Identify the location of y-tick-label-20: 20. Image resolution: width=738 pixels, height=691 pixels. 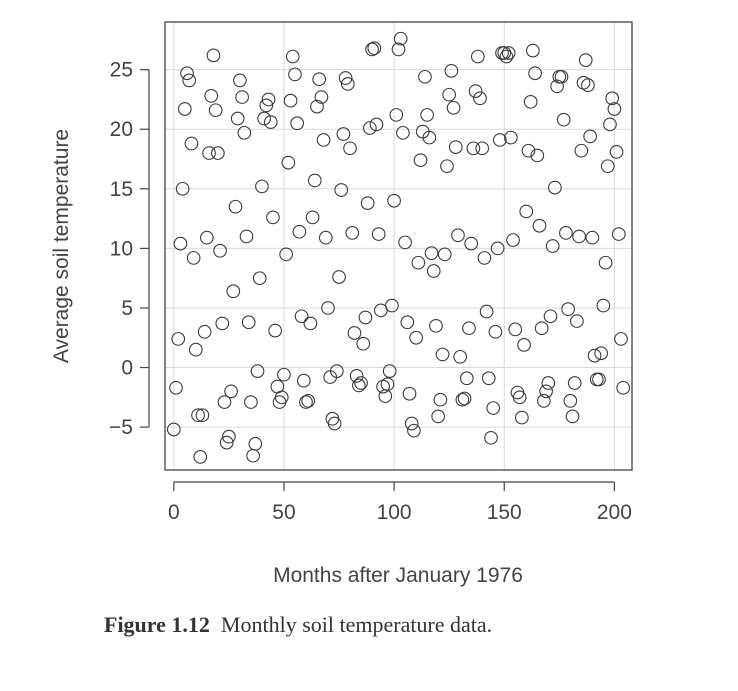
(121, 129).